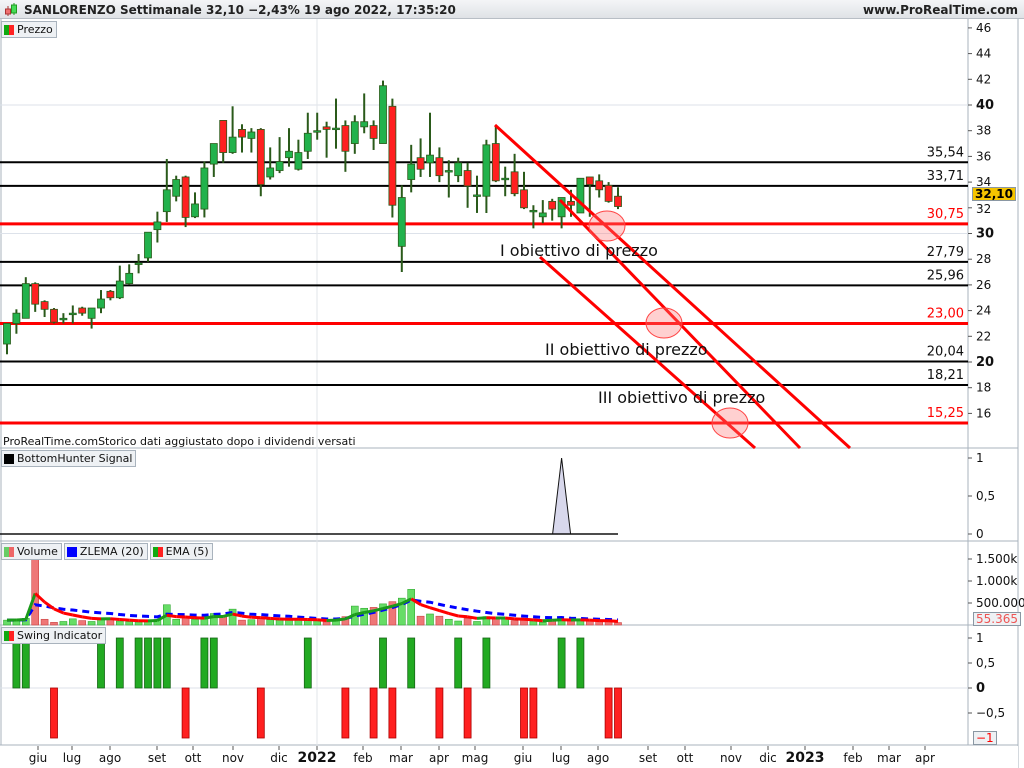  I want to click on x-tick-label: ott, so click(685, 758).